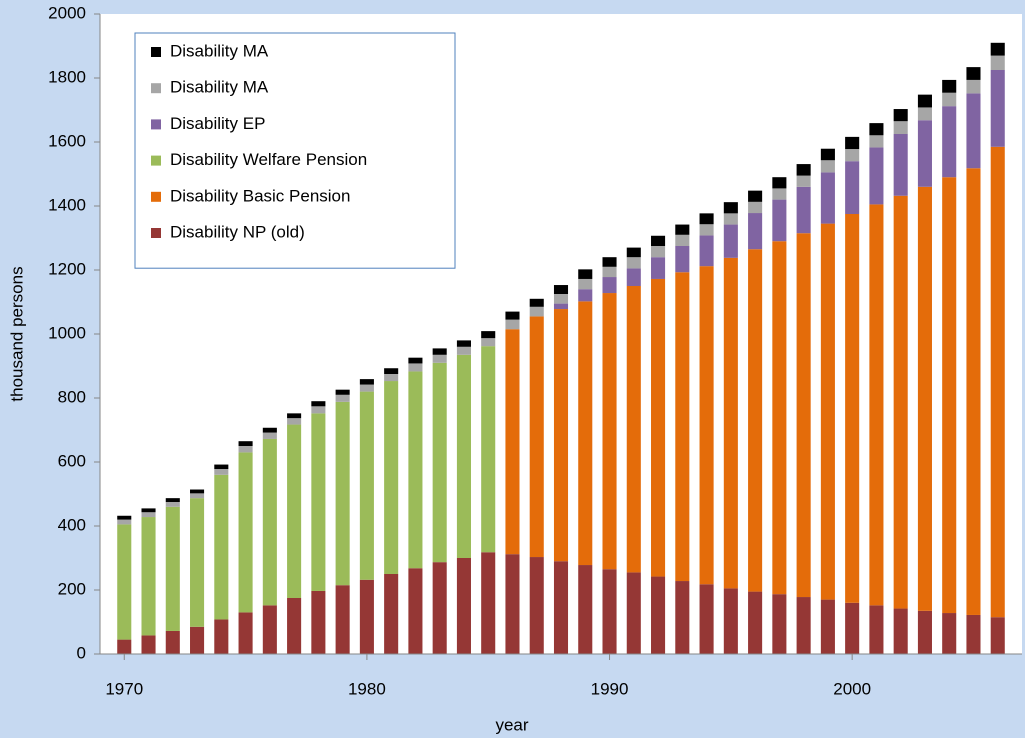 The width and height of the screenshot is (1025, 738). What do you see at coordinates (260, 195) in the screenshot?
I see `legend-label: Disability Basic Pension` at bounding box center [260, 195].